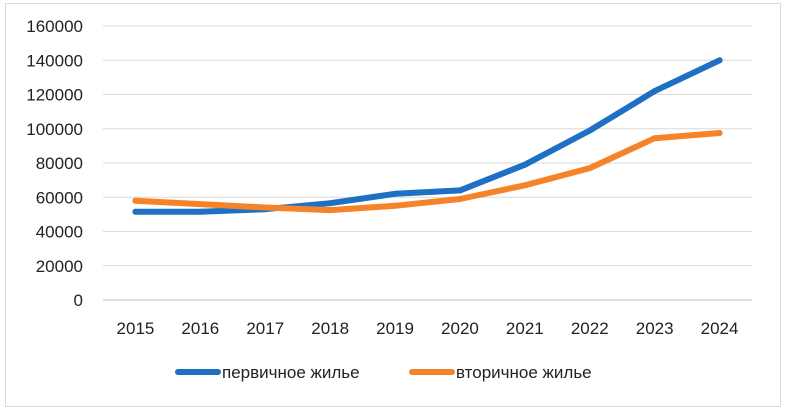 This screenshot has height=414, width=788. I want to click on x-tick-label: 2015, so click(136, 328).